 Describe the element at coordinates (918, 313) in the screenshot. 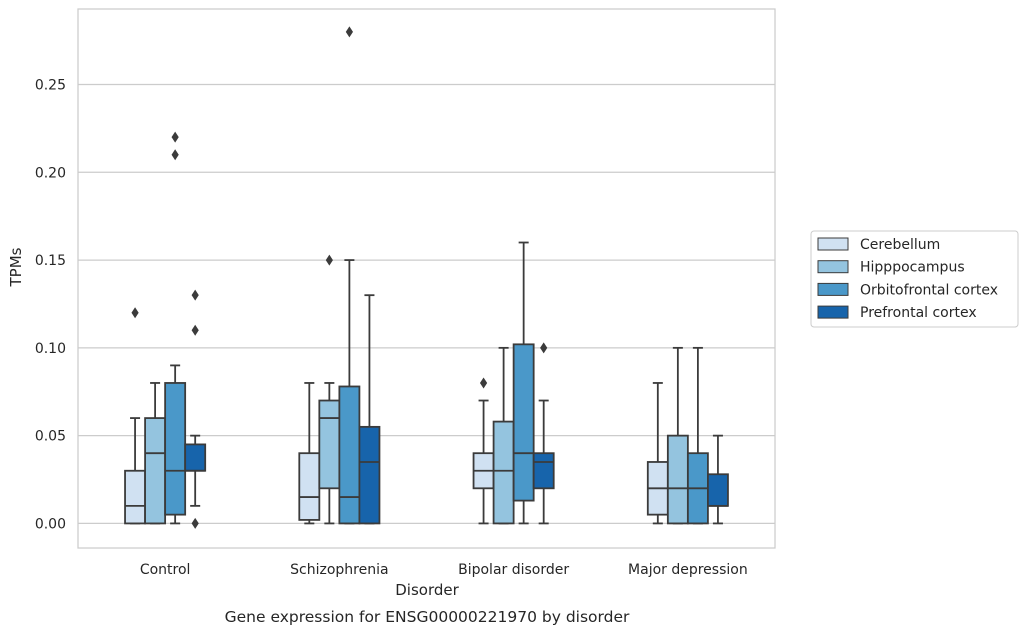

I see `legend-label: Prefrontal cortex` at that location.